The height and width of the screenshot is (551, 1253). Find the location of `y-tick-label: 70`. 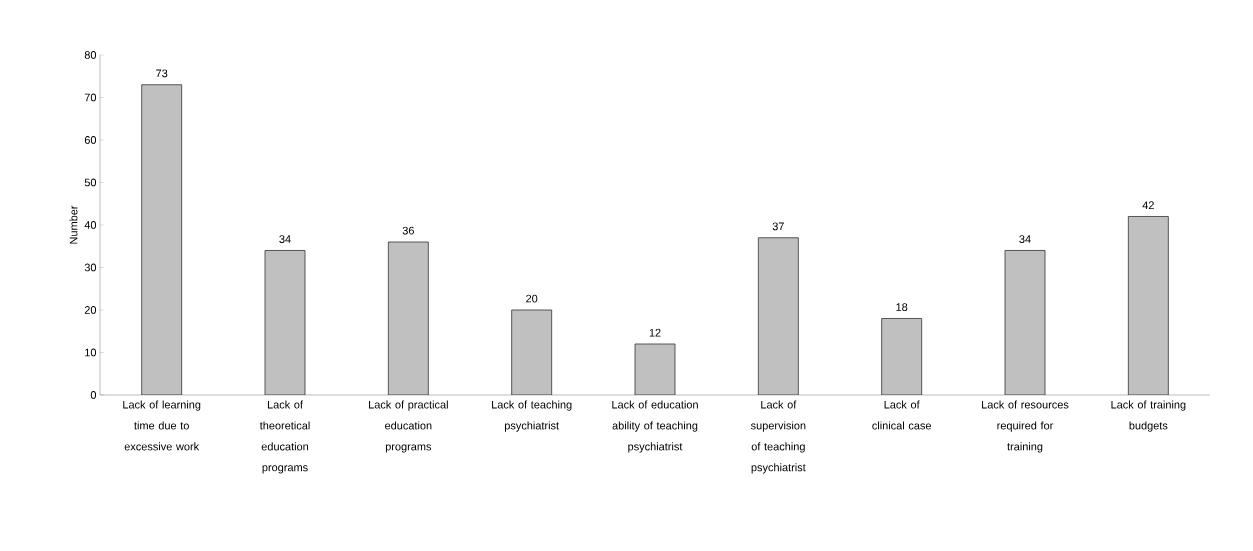

y-tick-label: 70 is located at coordinates (90, 97).